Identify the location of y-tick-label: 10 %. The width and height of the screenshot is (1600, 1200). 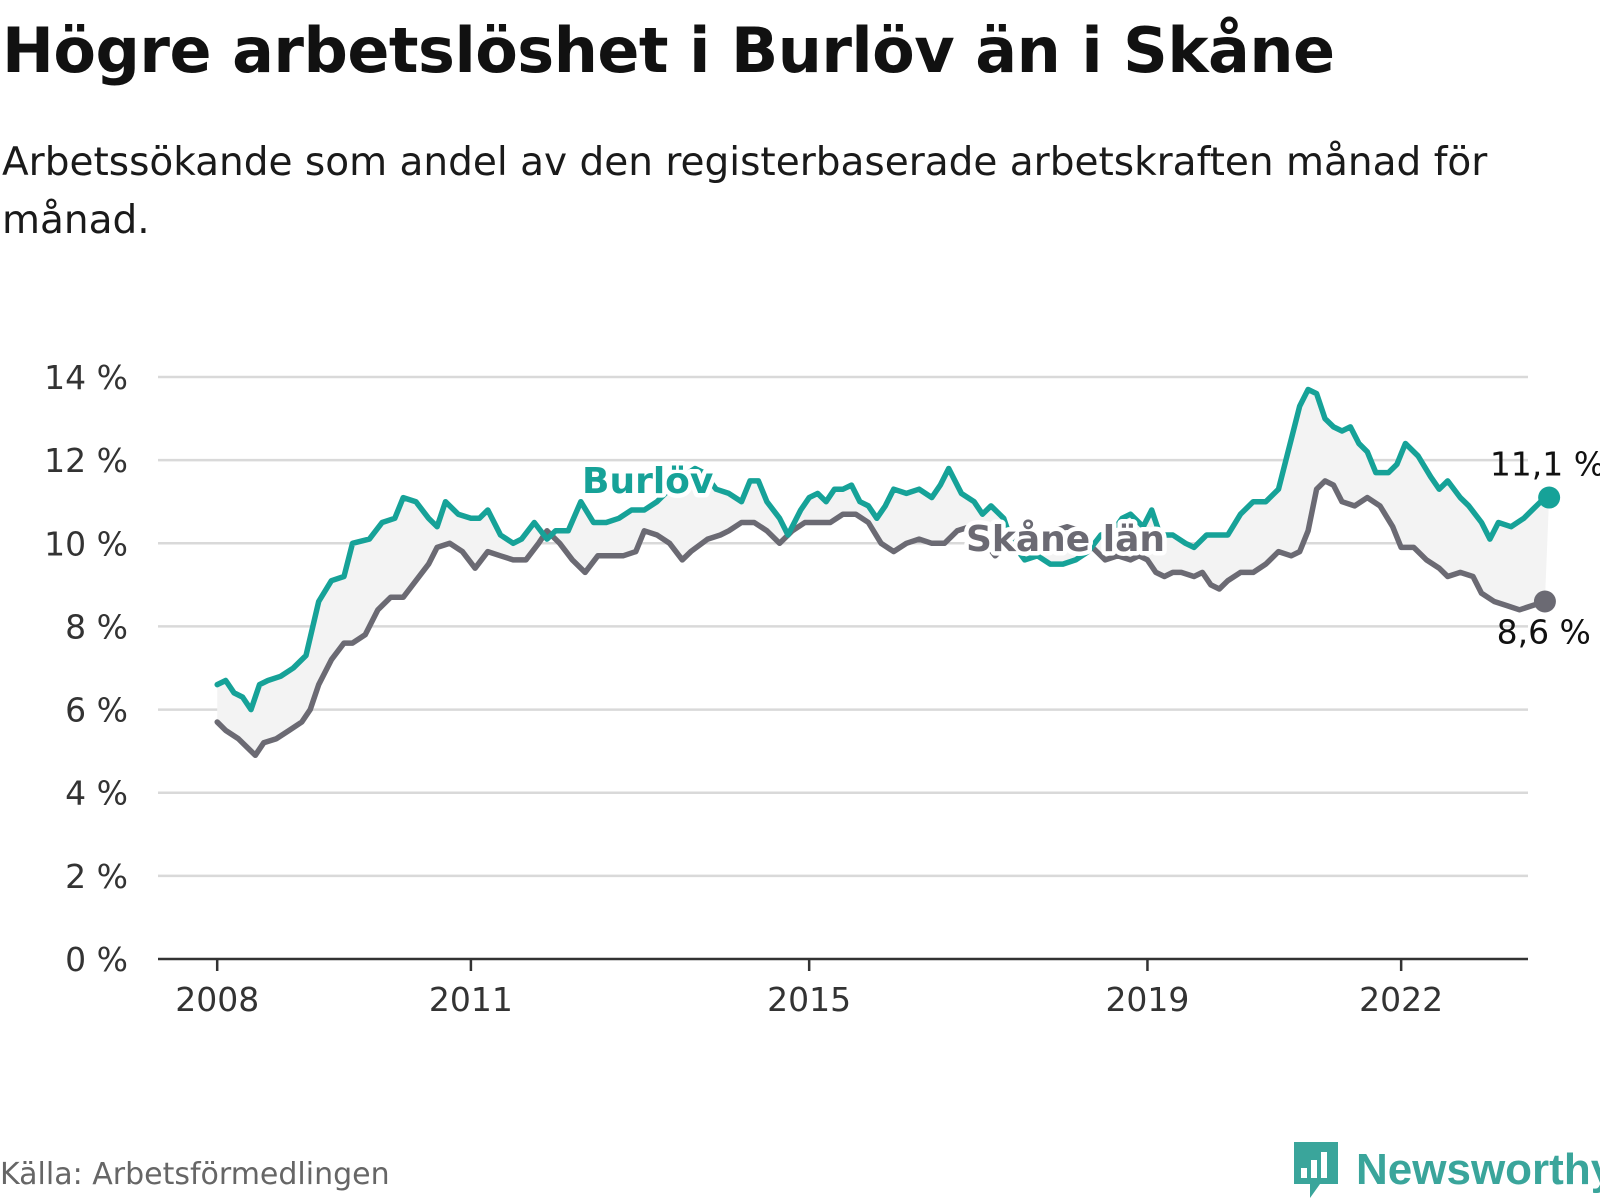
(86, 543).